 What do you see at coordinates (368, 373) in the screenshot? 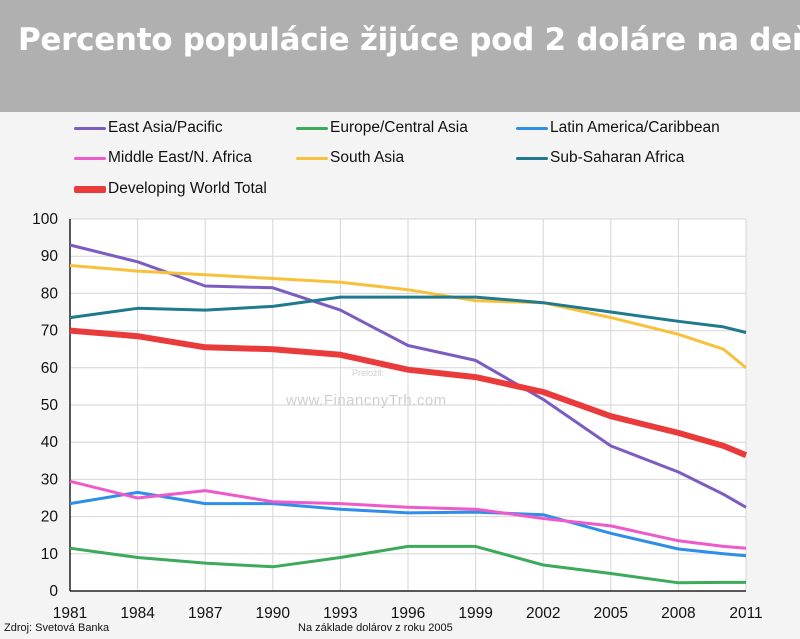
I see `watermark-small: Preložil:` at bounding box center [368, 373].